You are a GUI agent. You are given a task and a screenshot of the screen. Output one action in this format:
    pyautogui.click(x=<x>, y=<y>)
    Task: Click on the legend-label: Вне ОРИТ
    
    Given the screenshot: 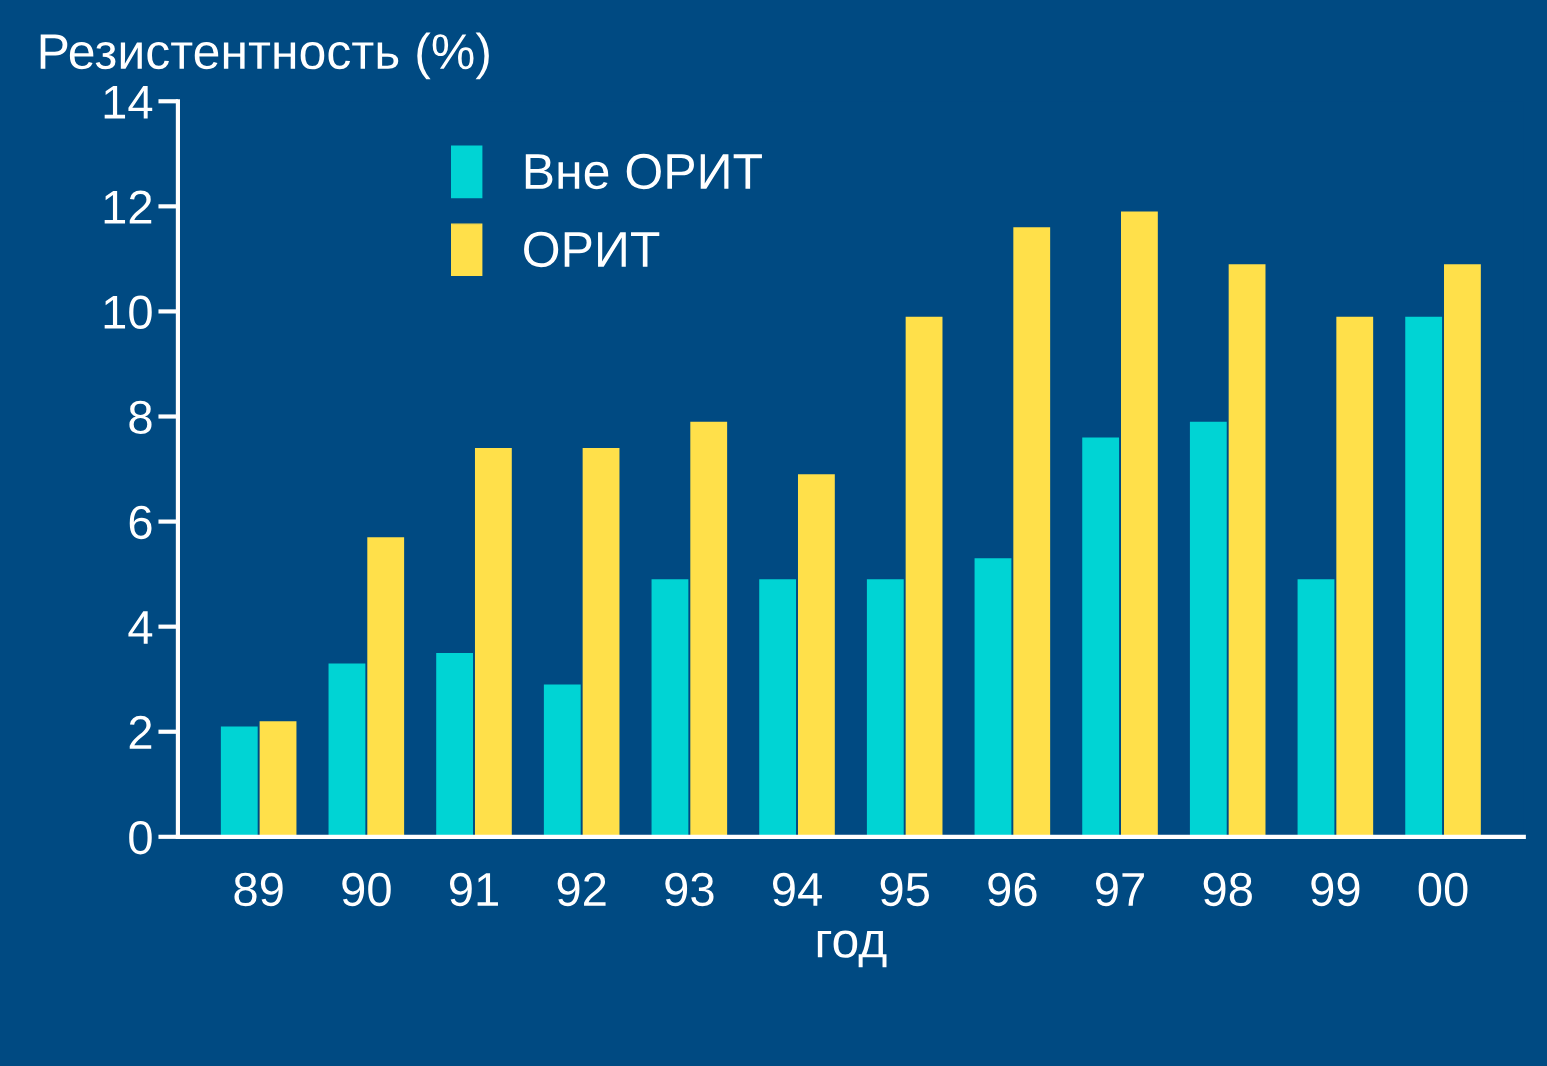 What is the action you would take?
    pyautogui.click(x=643, y=171)
    